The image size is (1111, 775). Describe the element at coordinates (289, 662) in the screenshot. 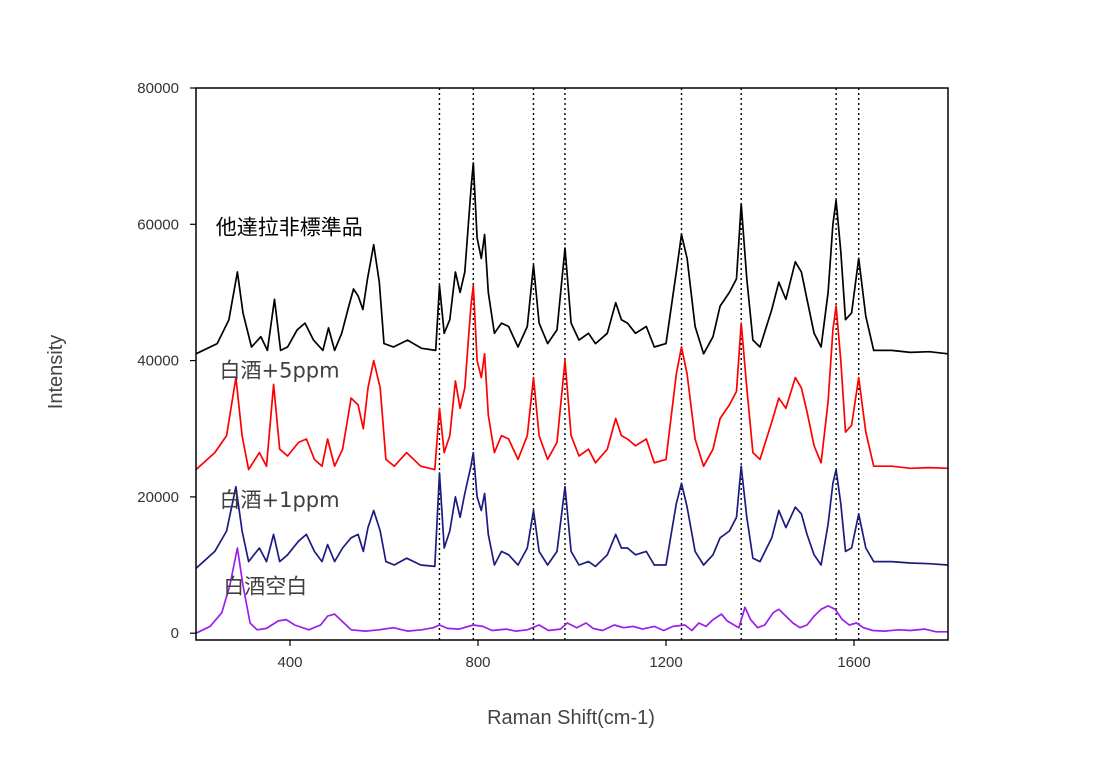

I see `x-tick-label: 400` at that location.